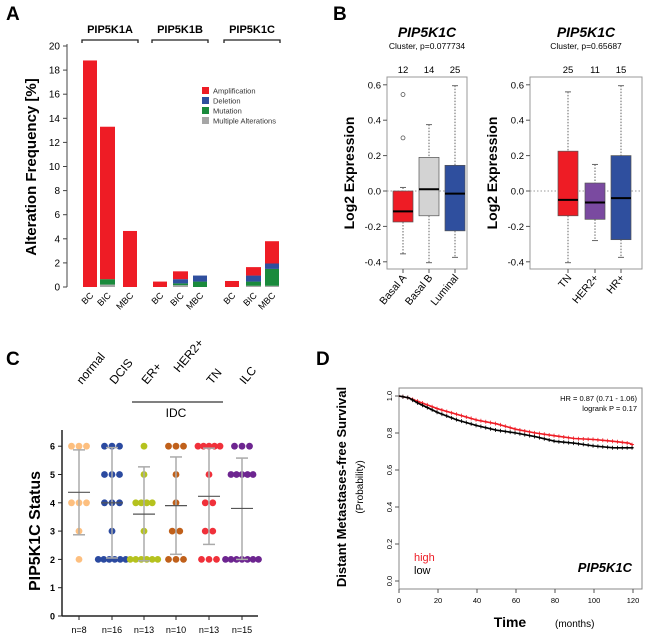  What do you see at coordinates (253, 278) in the screenshot?
I see `bar-segment-deletion` at bounding box center [253, 278].